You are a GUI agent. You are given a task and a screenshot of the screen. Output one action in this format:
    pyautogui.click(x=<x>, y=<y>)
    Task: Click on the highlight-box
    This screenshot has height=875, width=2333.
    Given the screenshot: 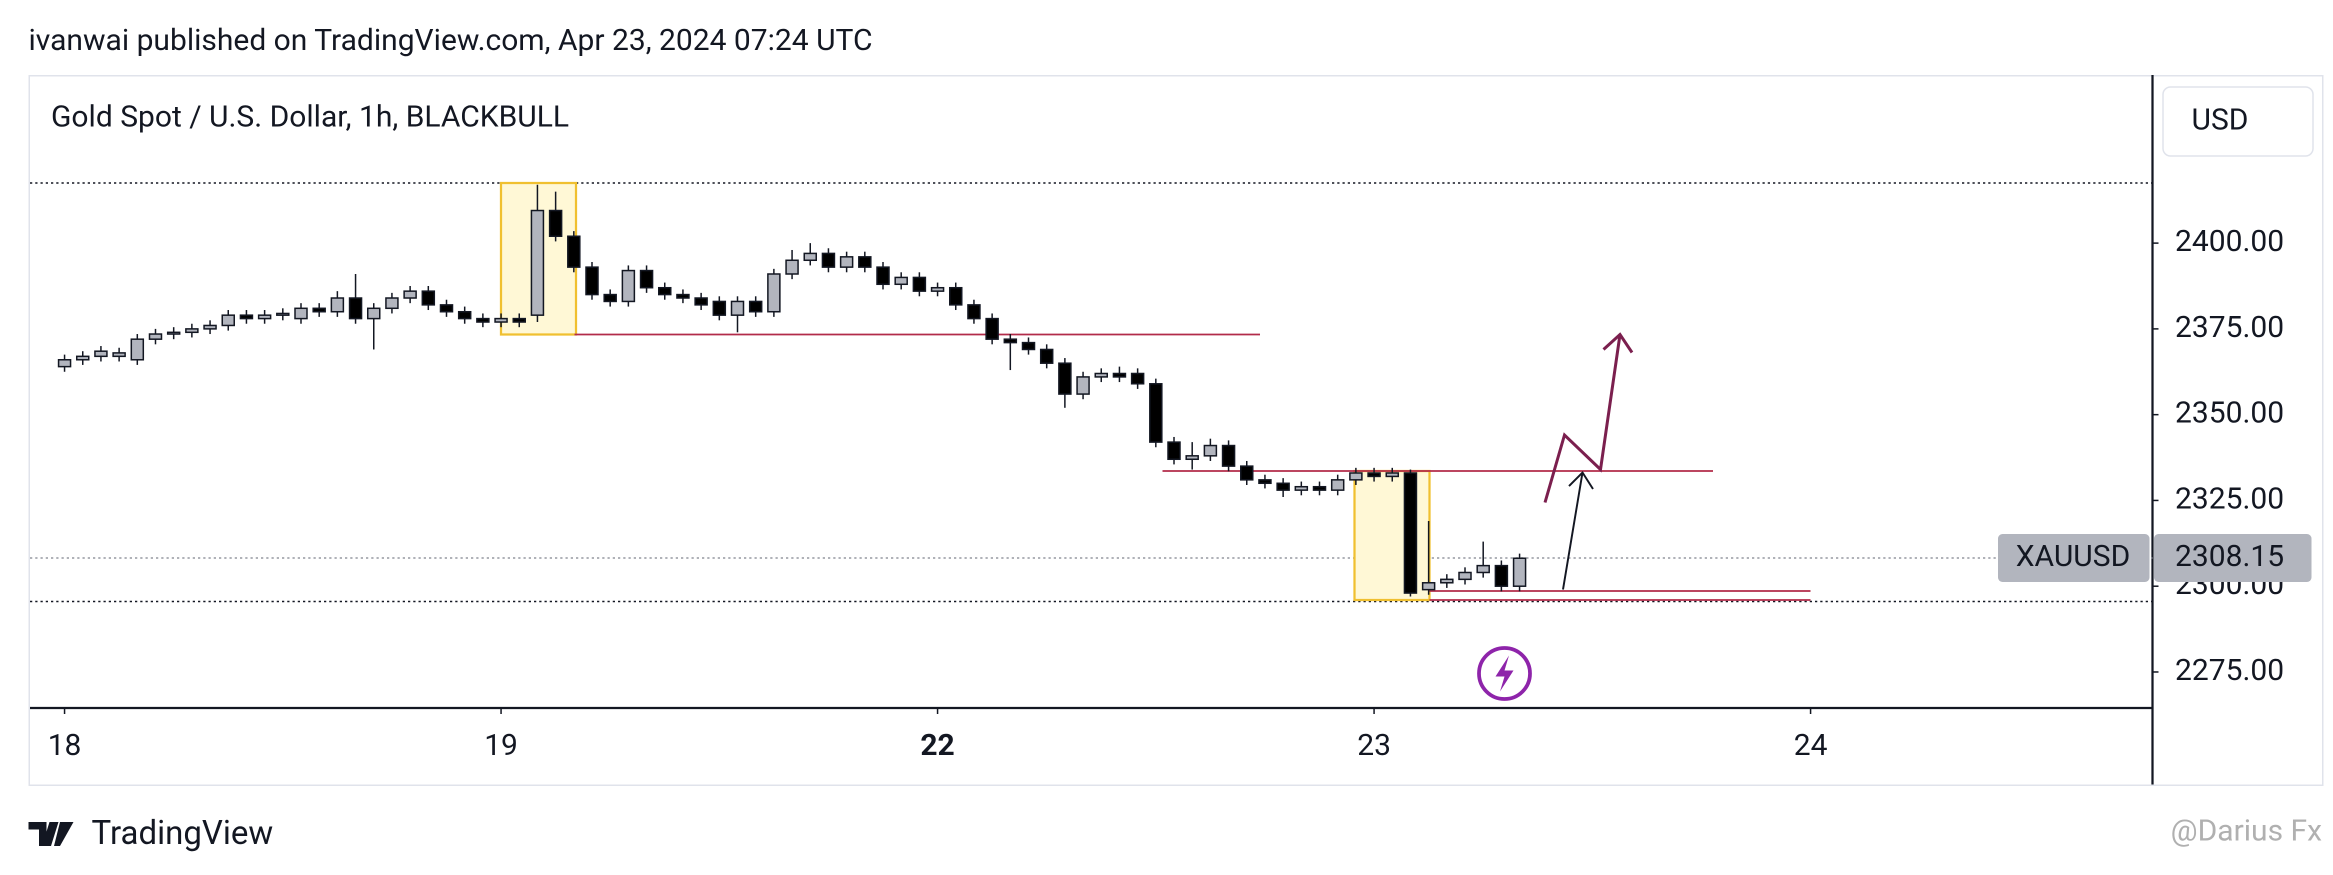 What is the action you would take?
    pyautogui.click(x=1392, y=535)
    